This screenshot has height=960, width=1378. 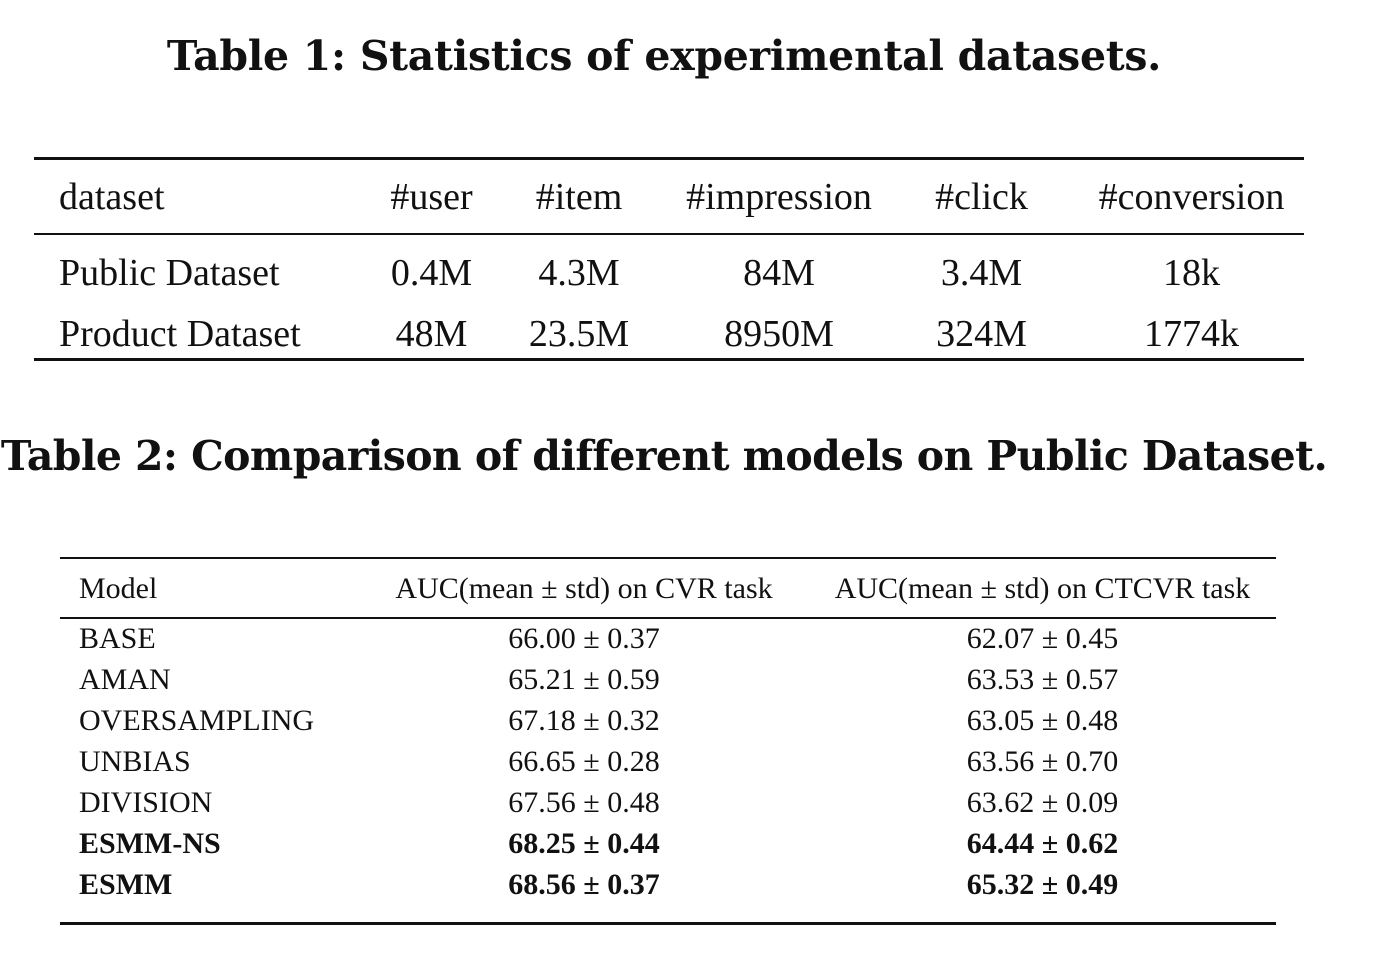 What do you see at coordinates (579, 197) in the screenshot?
I see `table1-header-cell: #item` at bounding box center [579, 197].